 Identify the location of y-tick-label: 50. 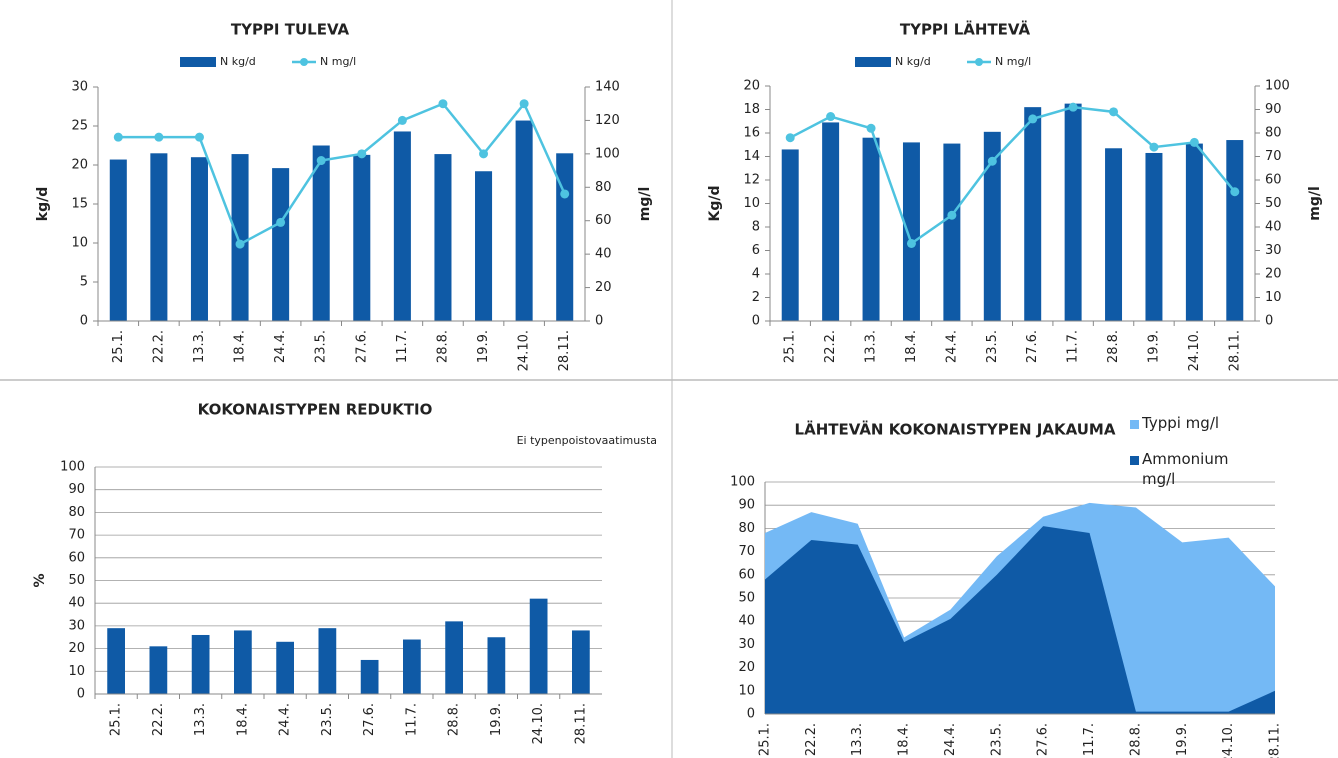
(746, 598).